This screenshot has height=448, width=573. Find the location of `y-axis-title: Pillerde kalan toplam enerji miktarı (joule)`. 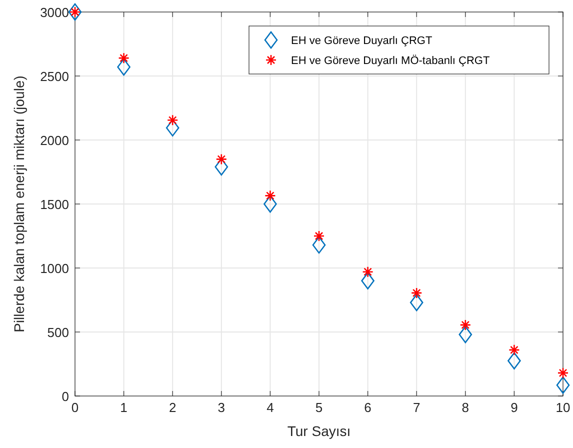

y-axis-title: Pillerde kalan toplam enerji miktarı (joule) is located at coordinates (19, 204).